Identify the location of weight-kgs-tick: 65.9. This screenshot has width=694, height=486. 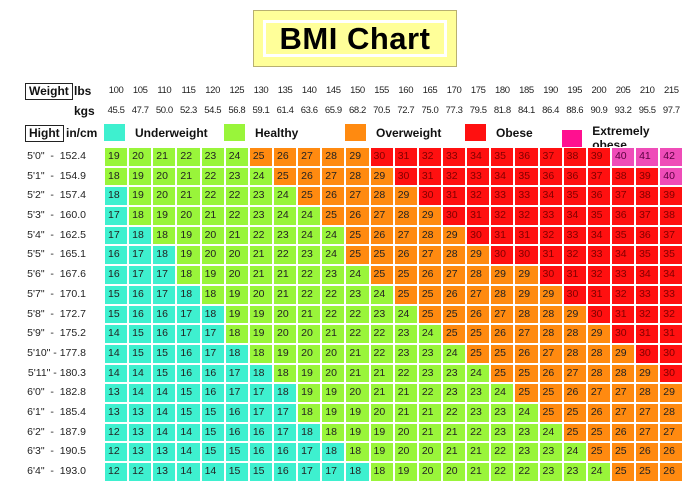
(333, 110).